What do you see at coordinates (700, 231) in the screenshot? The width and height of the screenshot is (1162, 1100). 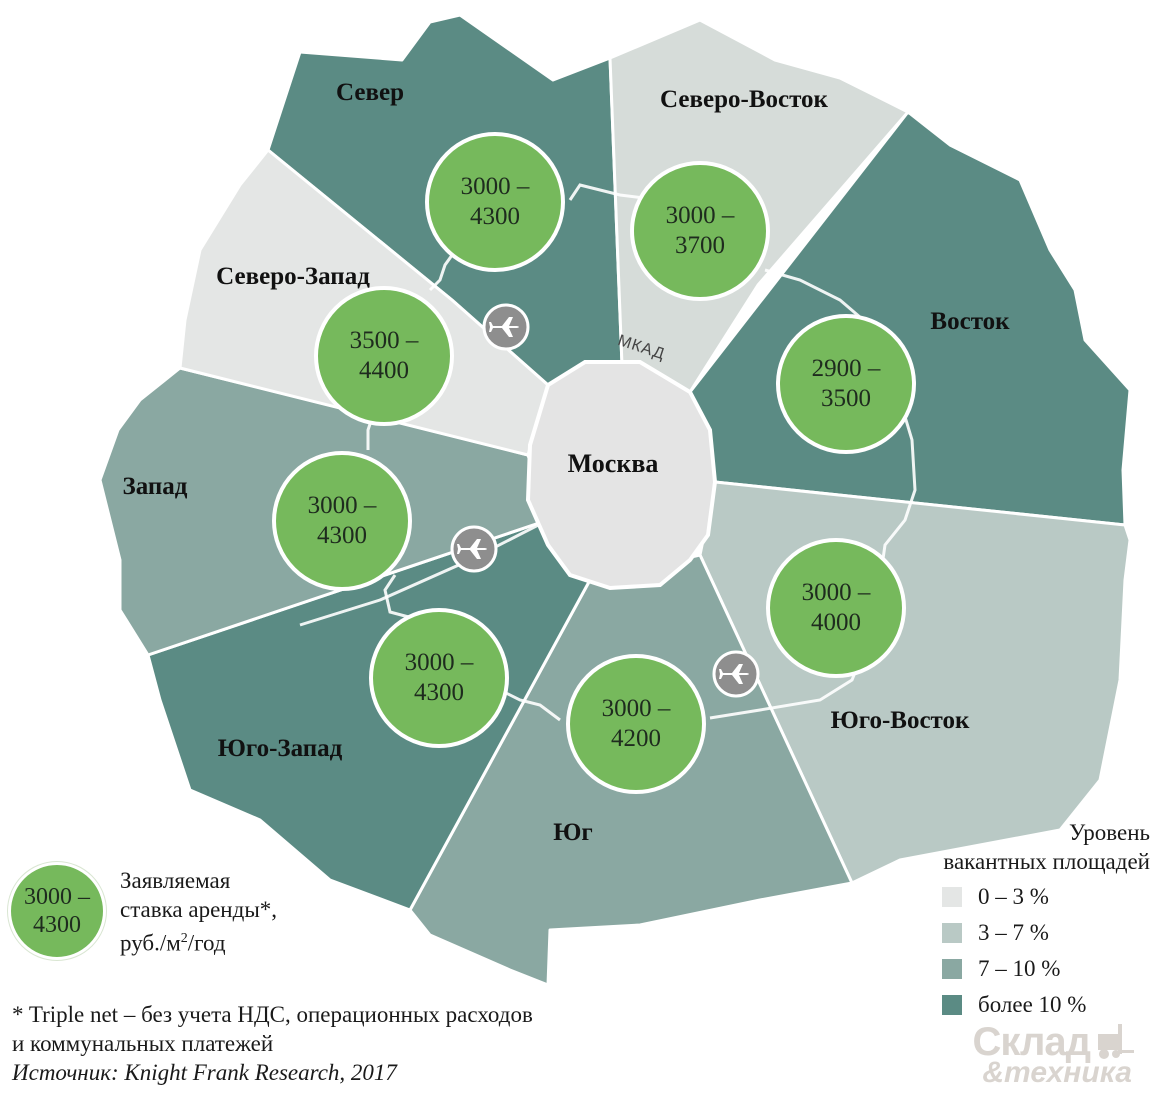 I see `rate-circle-northeast: 3000 – 3700` at bounding box center [700, 231].